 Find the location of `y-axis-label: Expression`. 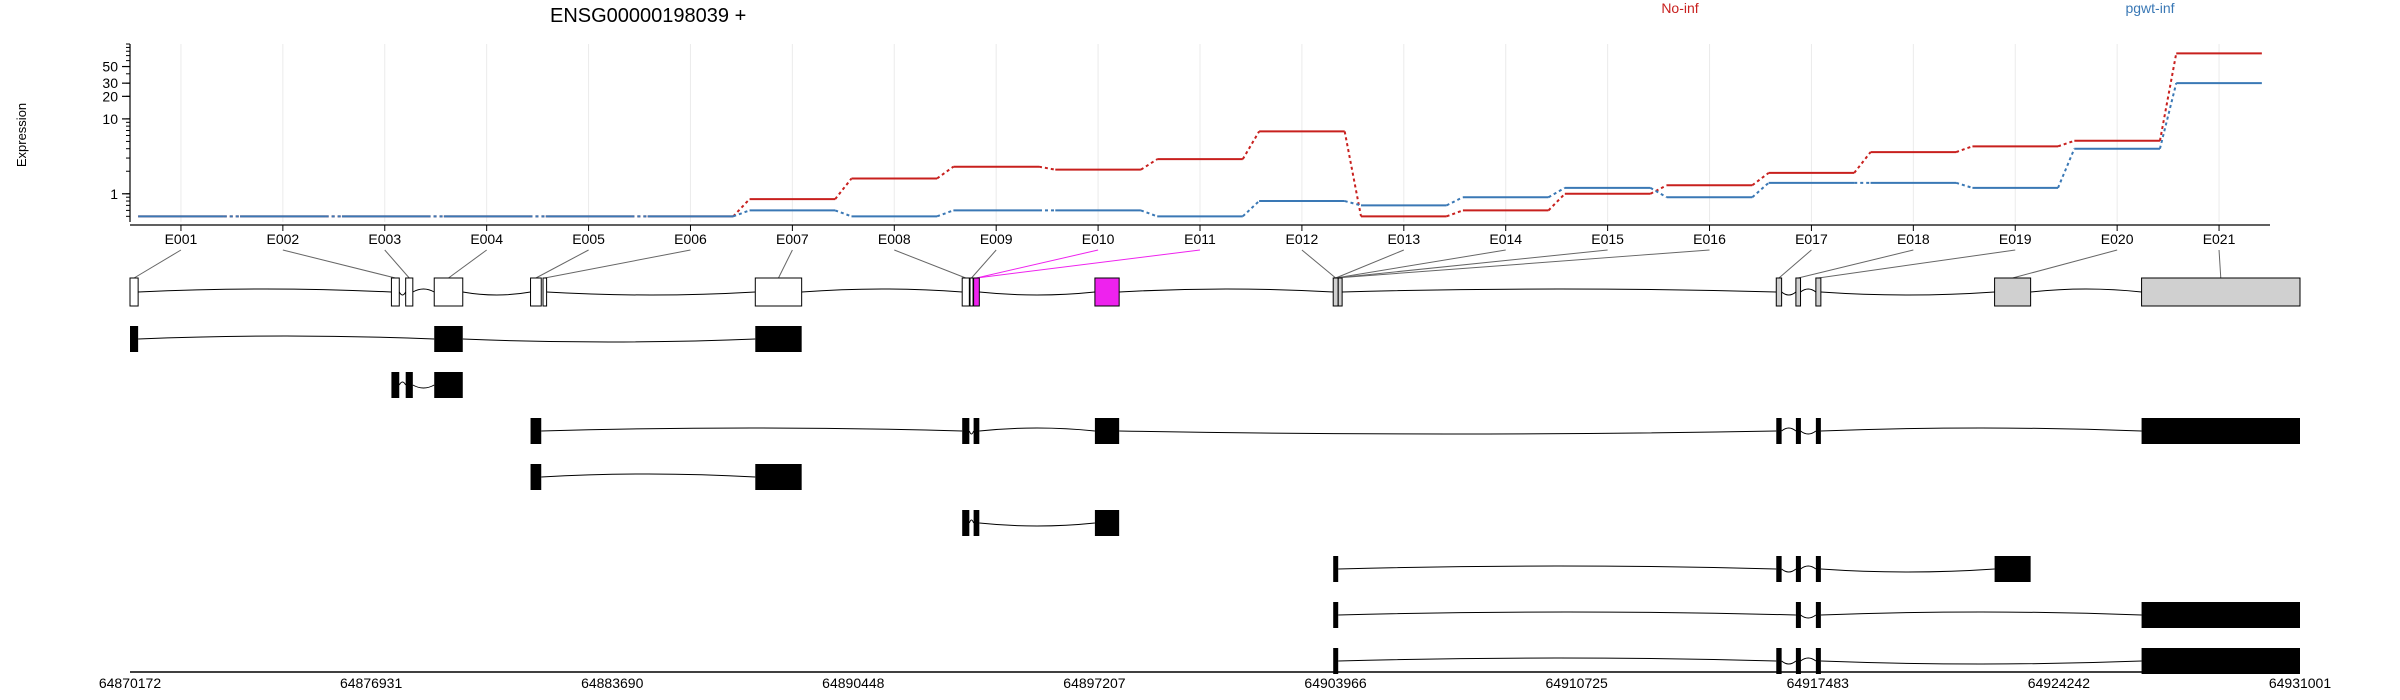

y-axis-label: Expression is located at coordinates (21, 135).